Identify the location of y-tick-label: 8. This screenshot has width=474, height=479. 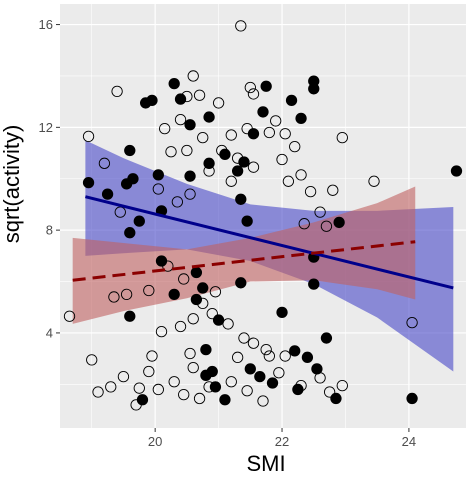
(49, 230).